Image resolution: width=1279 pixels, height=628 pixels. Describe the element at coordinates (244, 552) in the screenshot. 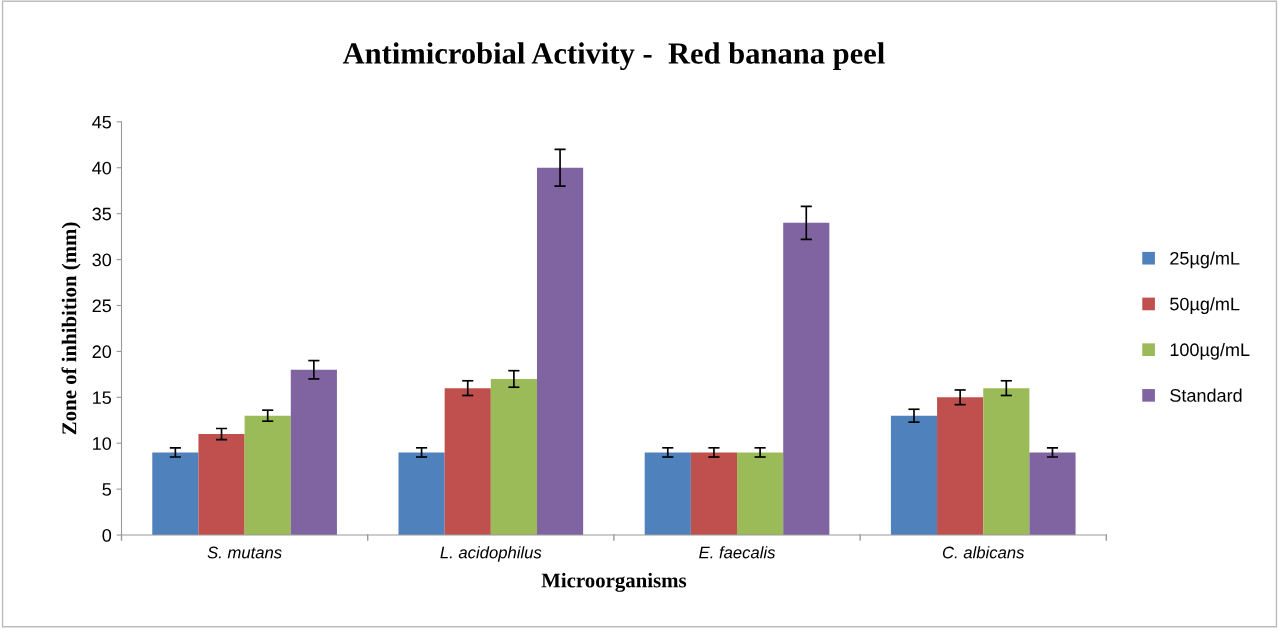

I see `x-tick-label: S. mutans` at that location.